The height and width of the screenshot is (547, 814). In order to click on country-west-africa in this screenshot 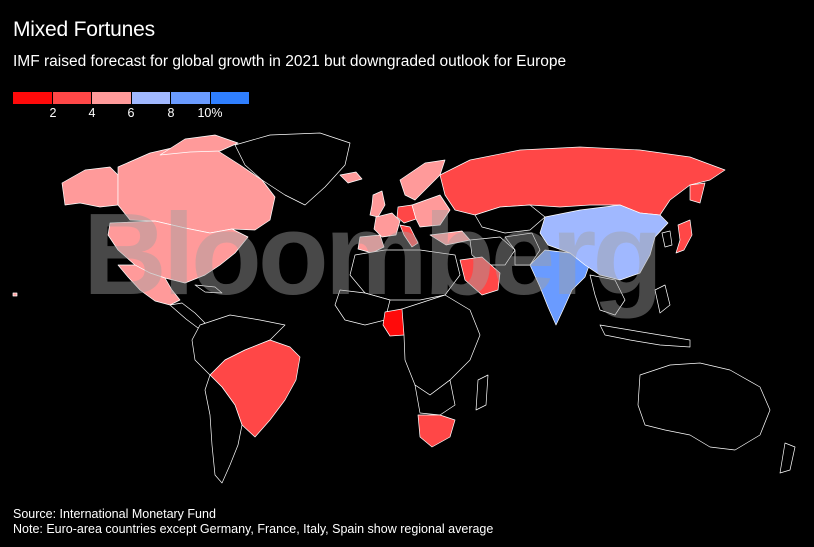, I will do `click(362, 307)`.